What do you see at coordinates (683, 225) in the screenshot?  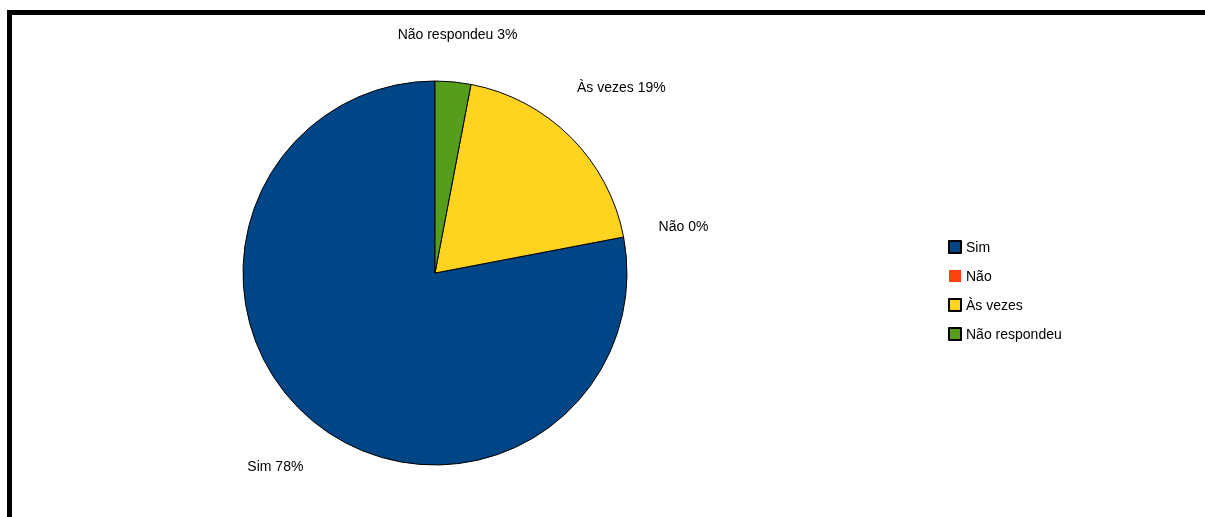 I see `category-label: Não 0%` at bounding box center [683, 225].